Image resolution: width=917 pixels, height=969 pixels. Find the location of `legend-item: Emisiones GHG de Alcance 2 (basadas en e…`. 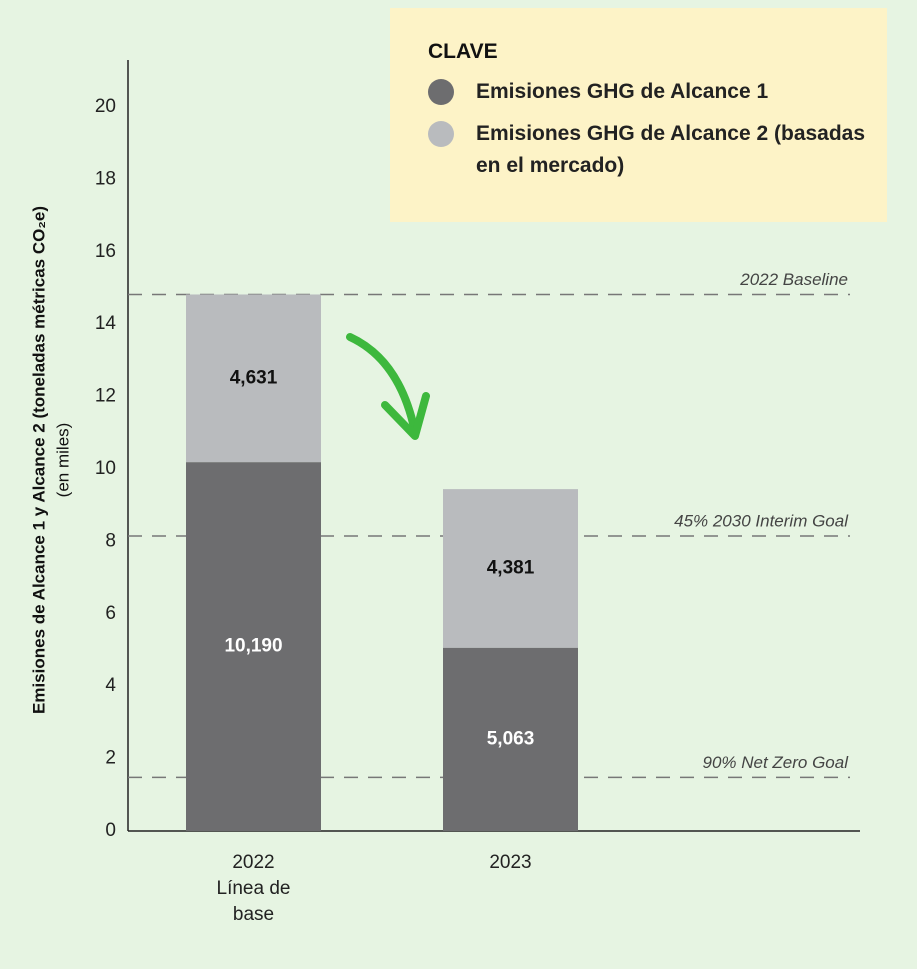

legend-item: Emisiones GHG de Alcance 2 (basadas en e… is located at coordinates (647, 150).